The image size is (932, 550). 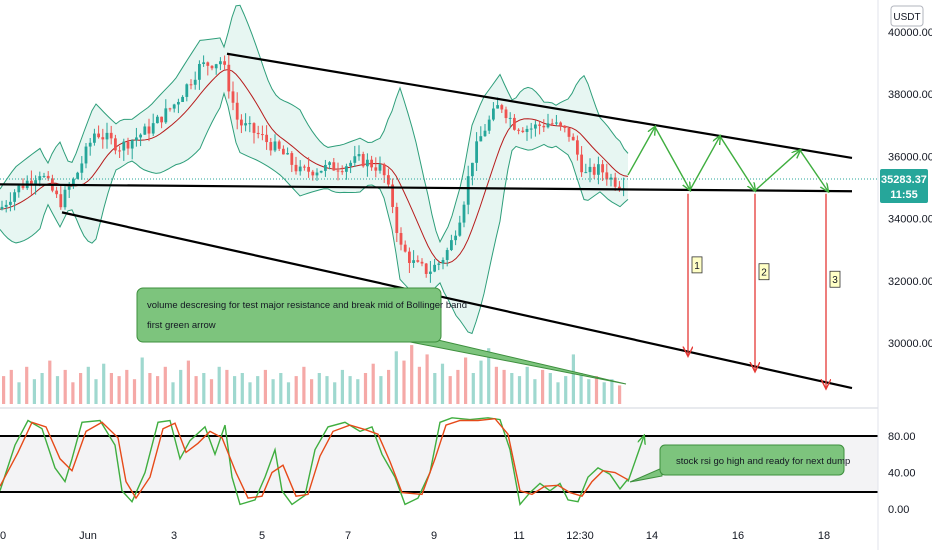 What do you see at coordinates (3, 536) in the screenshot?
I see `time-tick-label: 30` at bounding box center [3, 536].